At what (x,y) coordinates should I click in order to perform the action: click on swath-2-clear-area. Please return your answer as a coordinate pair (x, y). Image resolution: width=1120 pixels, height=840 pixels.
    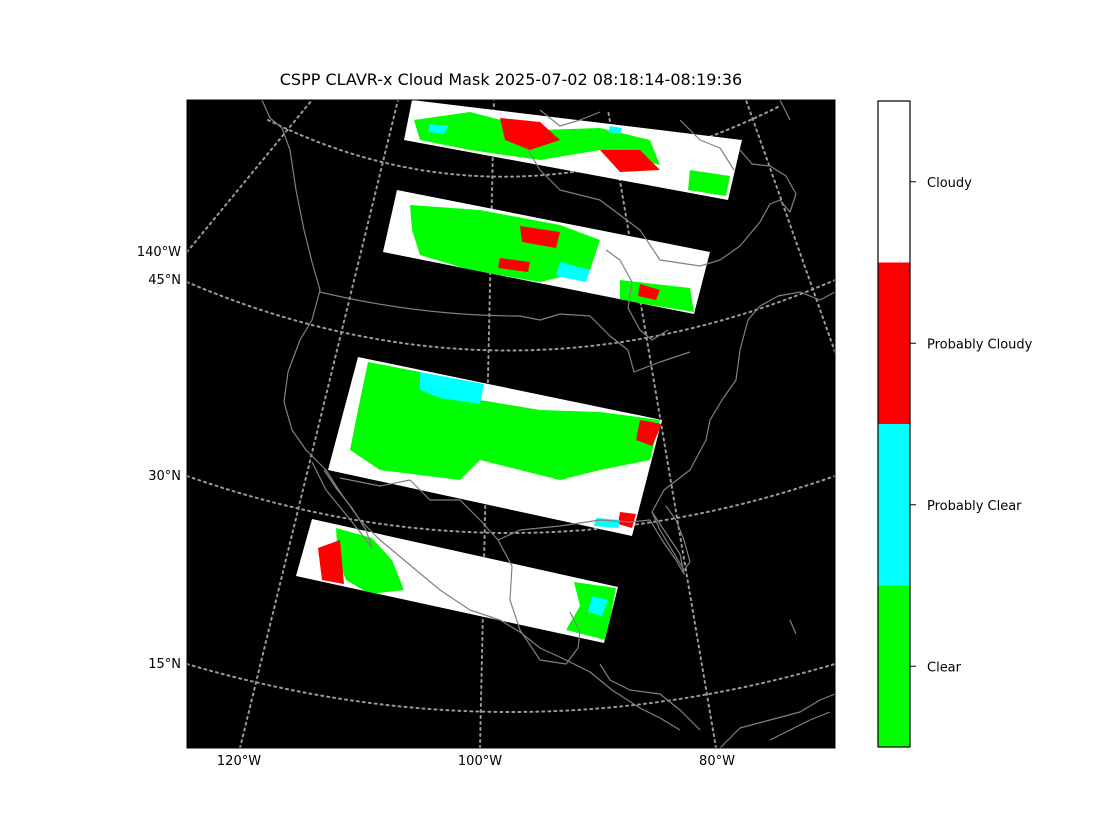
    Looking at the image, I should click on (505, 243).